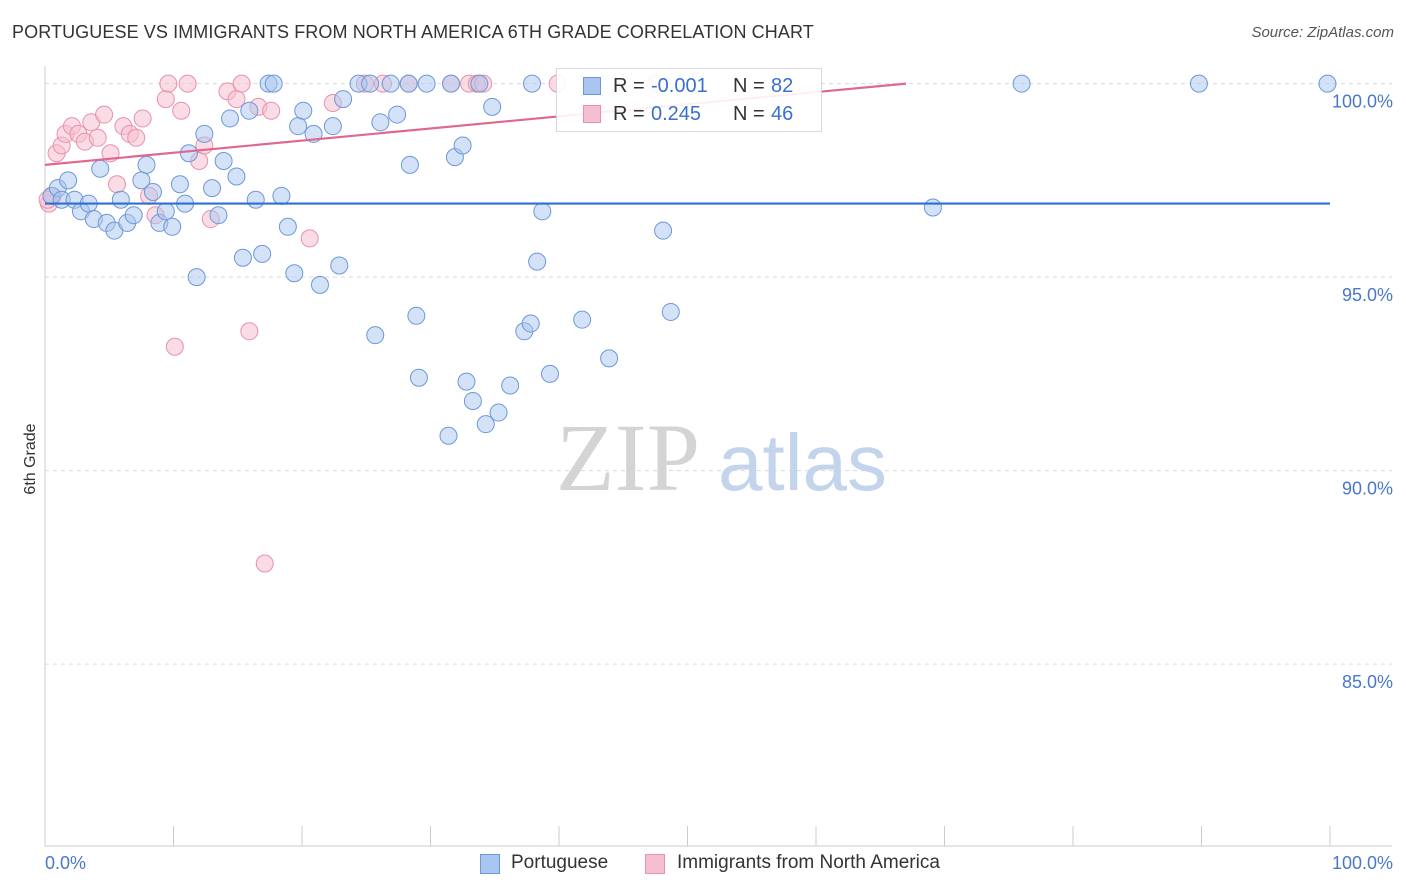  I want to click on legend-row-portuguese: R = -0.001 N = 82, so click(689, 86).